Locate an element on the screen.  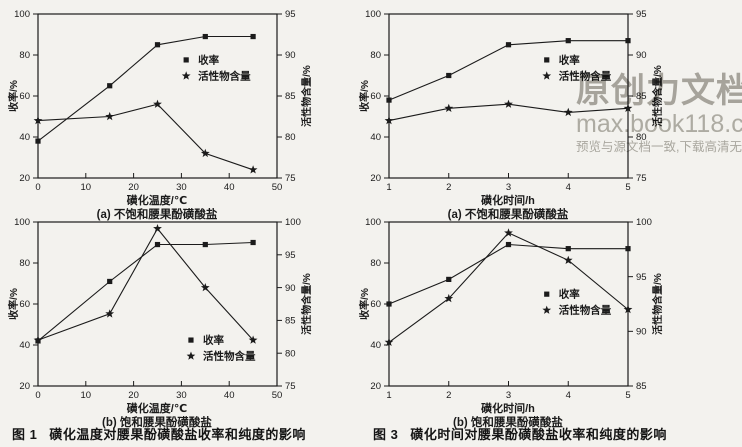
y-right-tick-label: 100 is located at coordinates (644, 222).